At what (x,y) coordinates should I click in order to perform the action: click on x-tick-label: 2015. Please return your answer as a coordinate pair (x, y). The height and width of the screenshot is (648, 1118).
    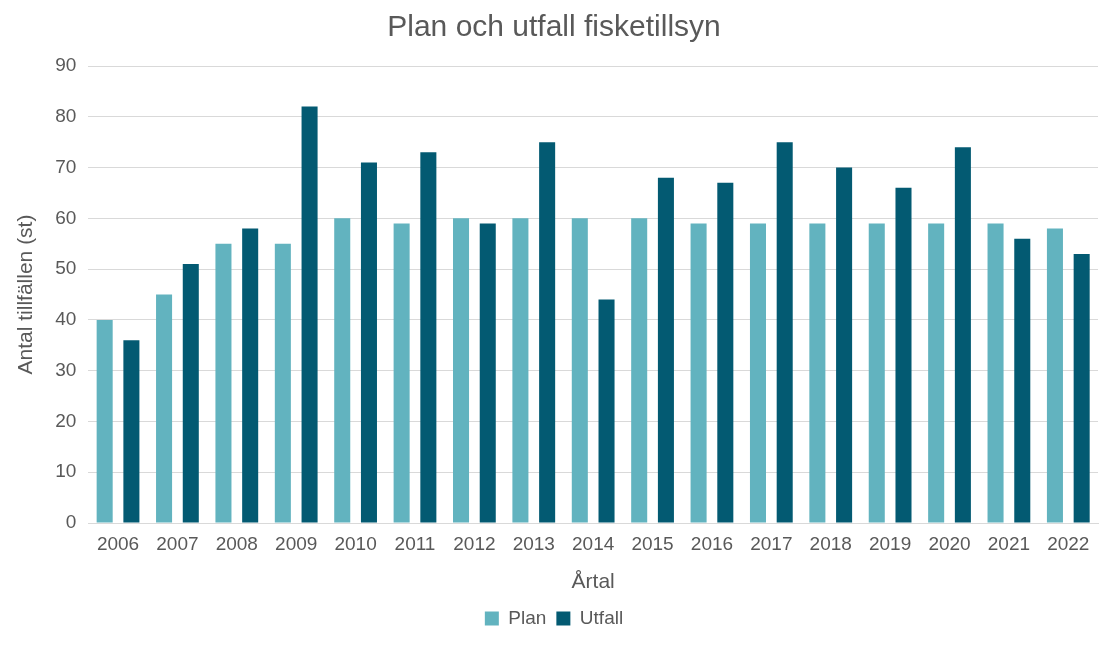
    Looking at the image, I should click on (652, 543).